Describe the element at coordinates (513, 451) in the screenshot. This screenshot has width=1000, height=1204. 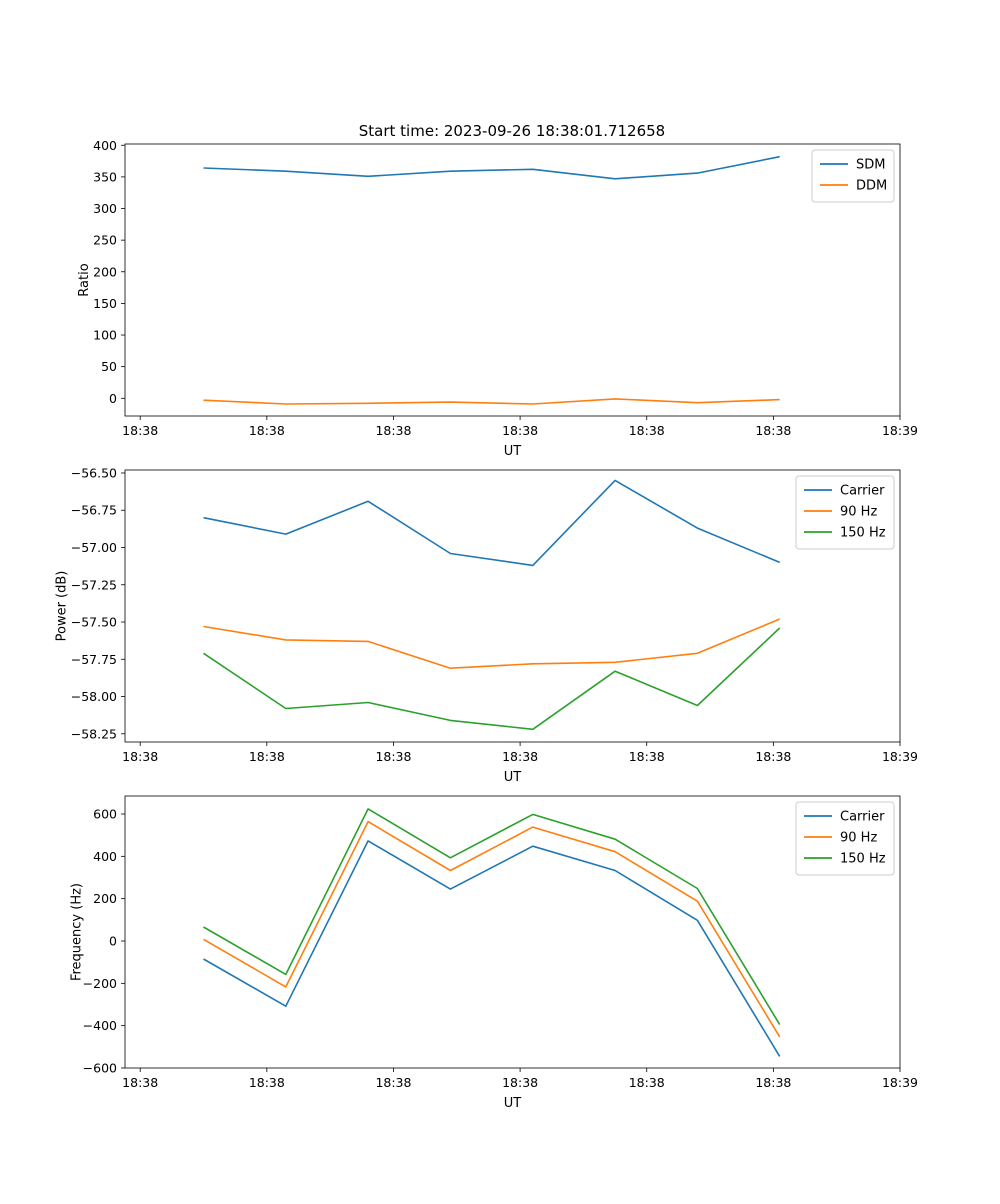
I see `ratio-x-axis-label: UT` at that location.